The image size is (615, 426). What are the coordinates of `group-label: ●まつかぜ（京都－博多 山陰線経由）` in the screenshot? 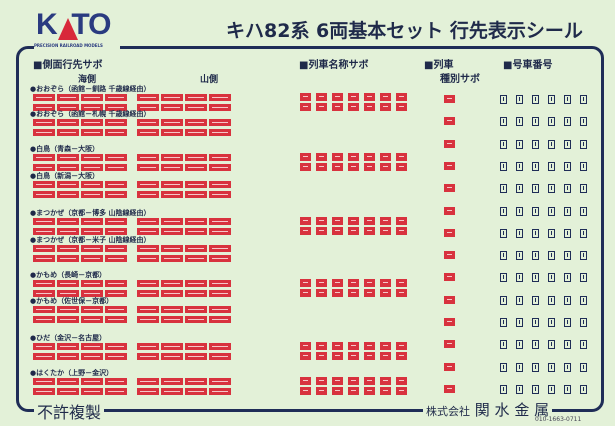 It's located at (90, 213).